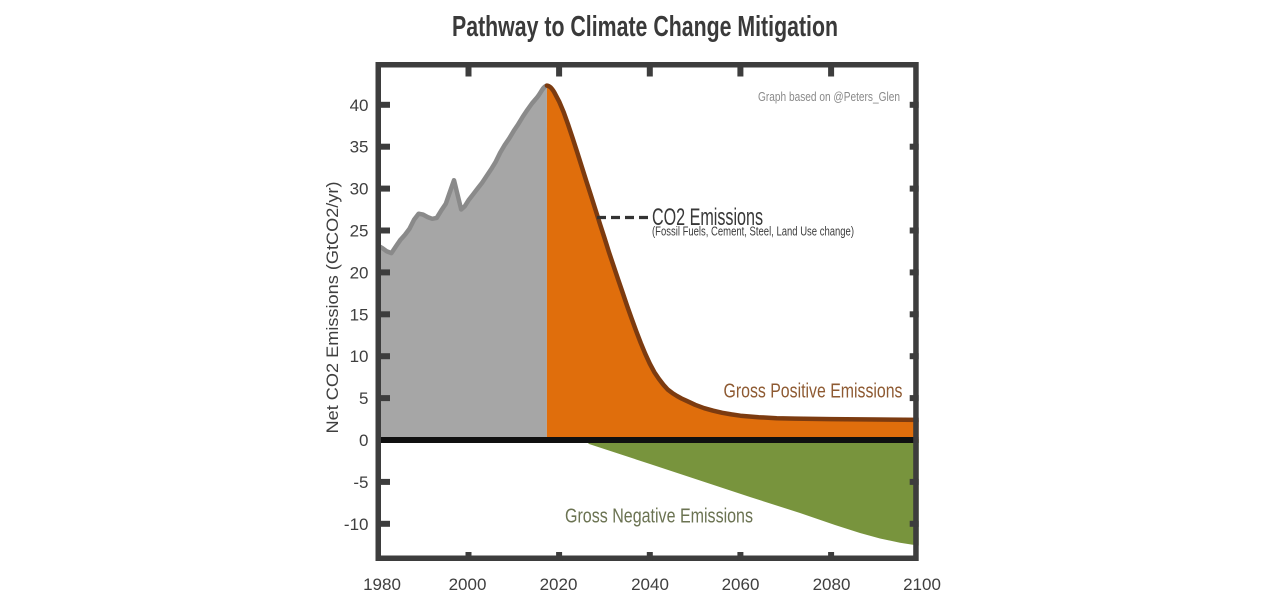 The height and width of the screenshot is (600, 1280). Describe the element at coordinates (832, 584) in the screenshot. I see `svg-text: 2080` at that location.